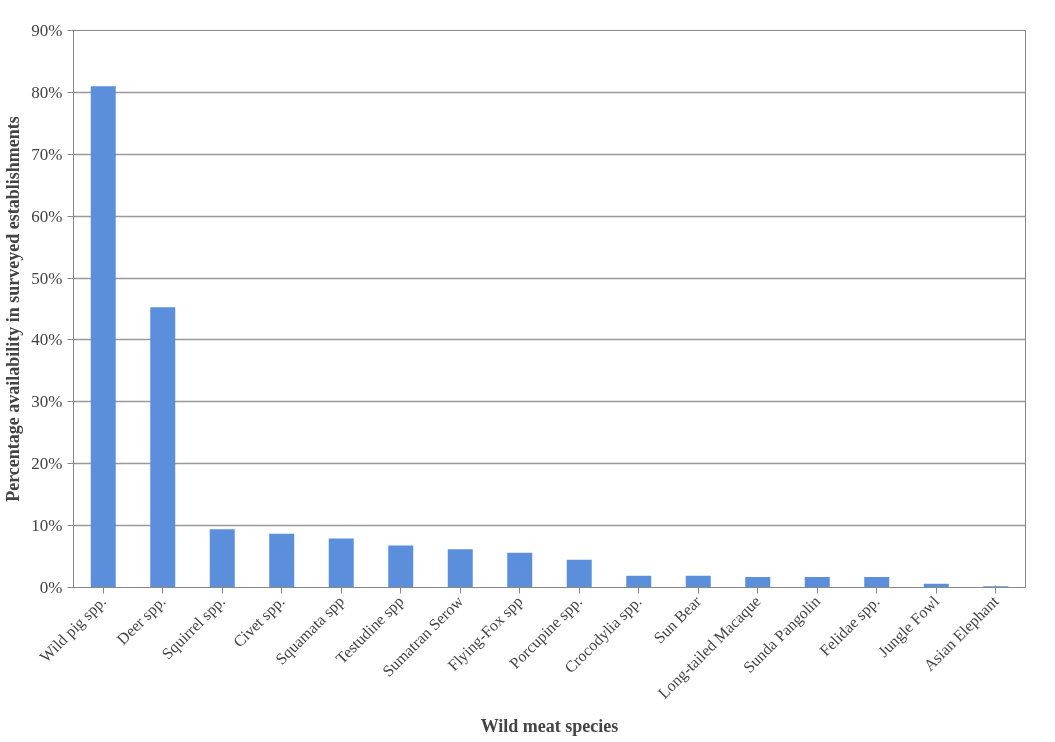 The width and height of the screenshot is (1055, 742). I want to click on y-tick-label: 90%, so click(47, 30).